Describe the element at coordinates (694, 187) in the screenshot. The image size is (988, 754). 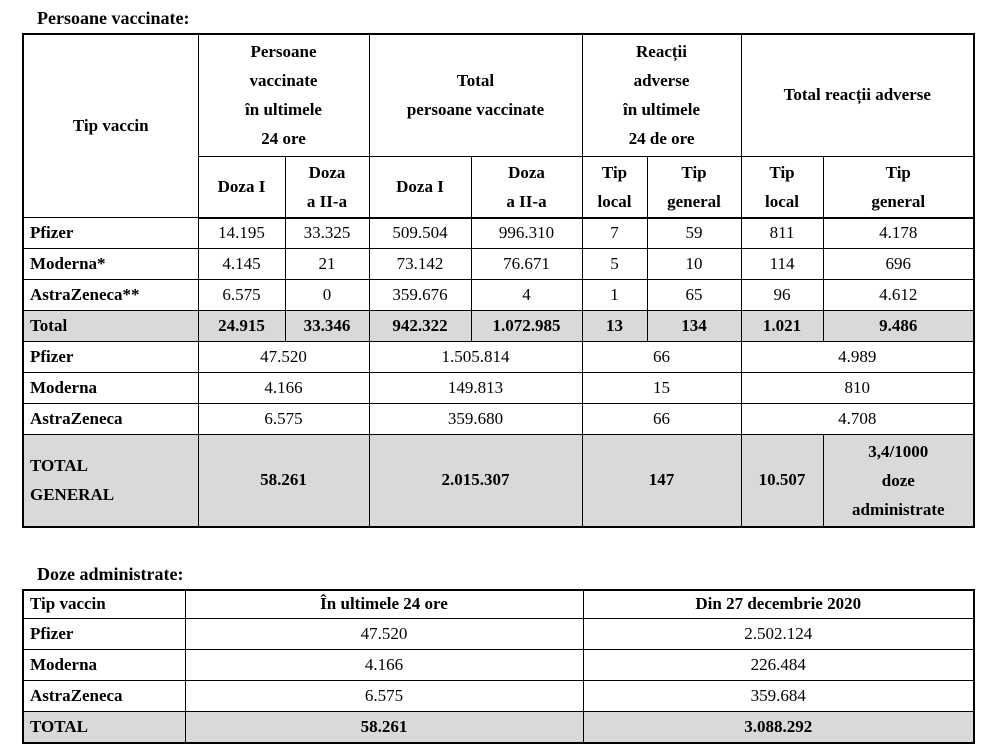
I see `subheader-tip-general-24h: Tip general` at that location.